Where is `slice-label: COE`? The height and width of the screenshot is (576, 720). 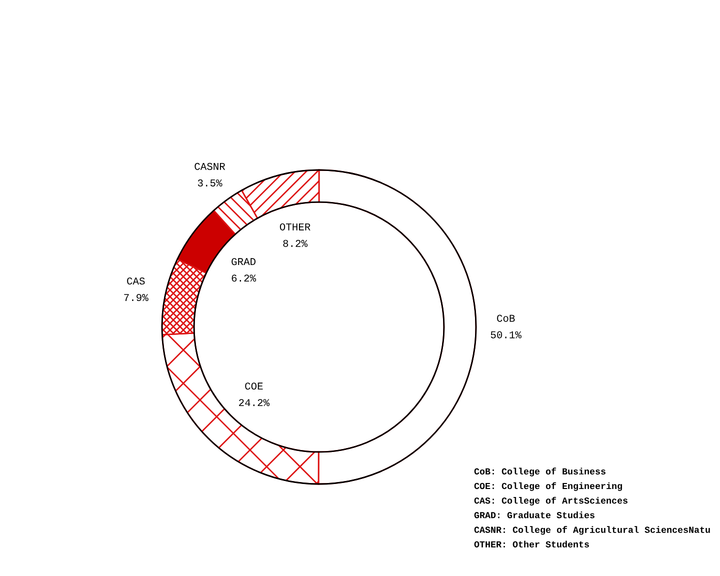 slice-label: COE is located at coordinates (254, 386).